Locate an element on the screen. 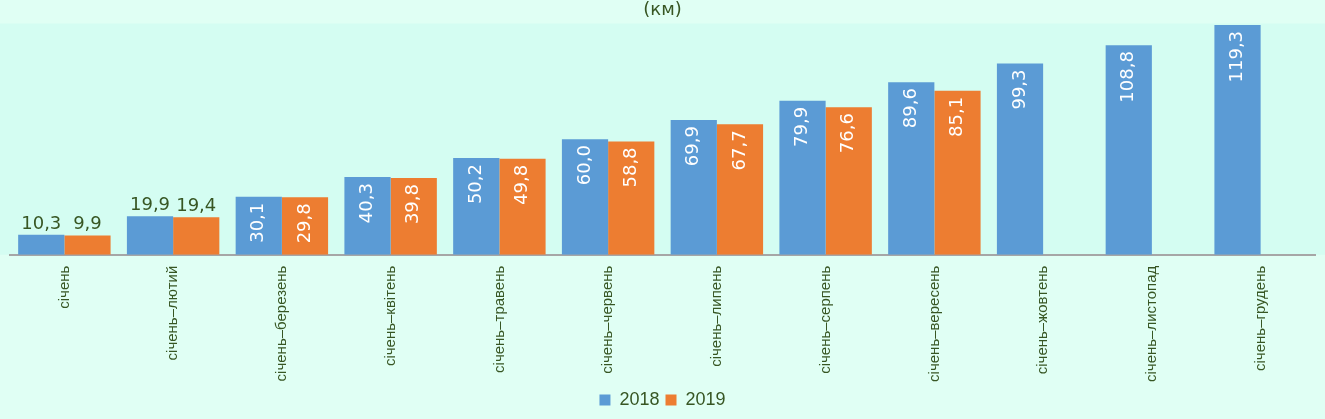  data-label: 19,4 is located at coordinates (196, 204).